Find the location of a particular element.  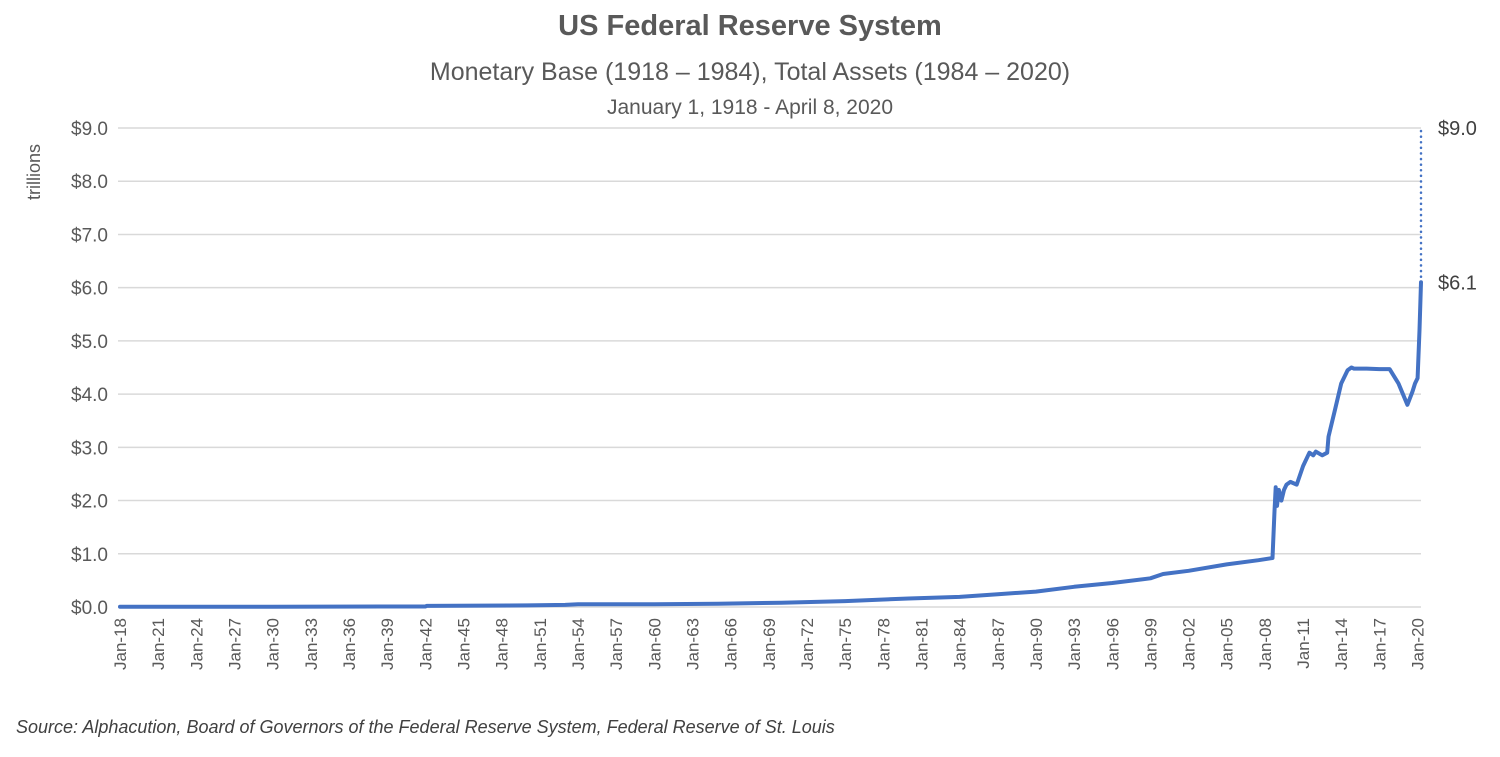

x-tick-label: Jan-69 is located at coordinates (769, 644).